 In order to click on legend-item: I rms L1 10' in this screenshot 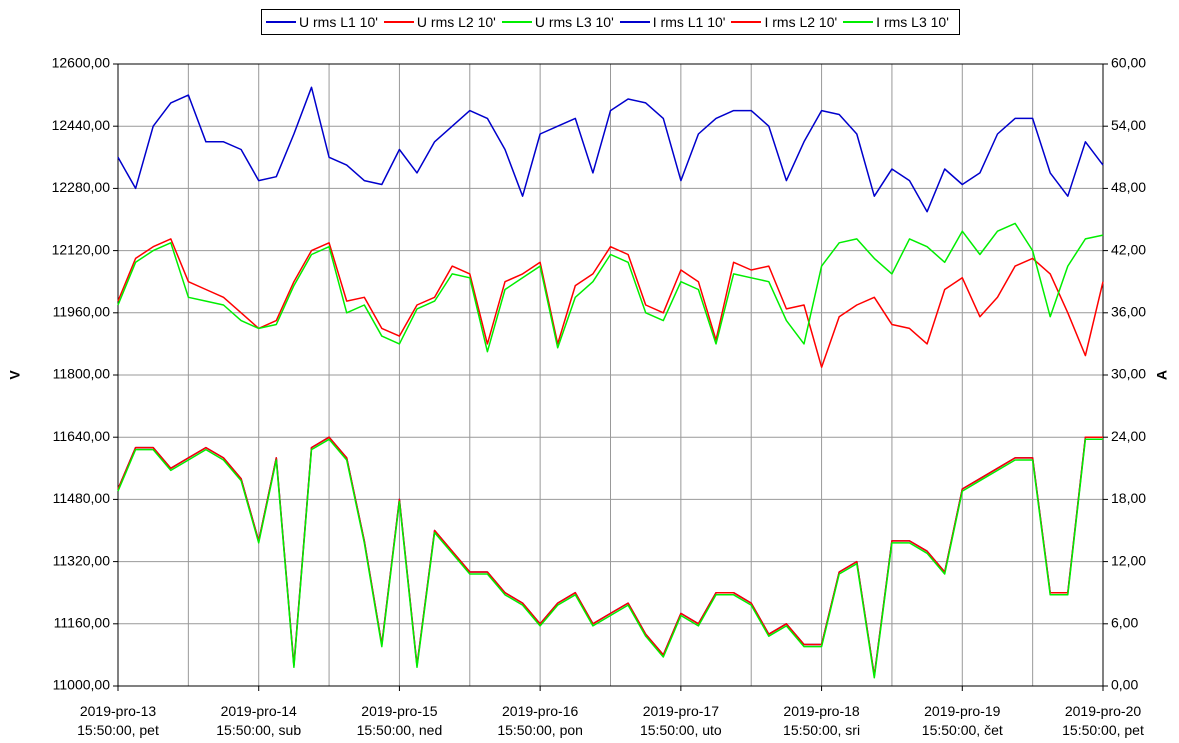, I will do `click(672, 22)`.